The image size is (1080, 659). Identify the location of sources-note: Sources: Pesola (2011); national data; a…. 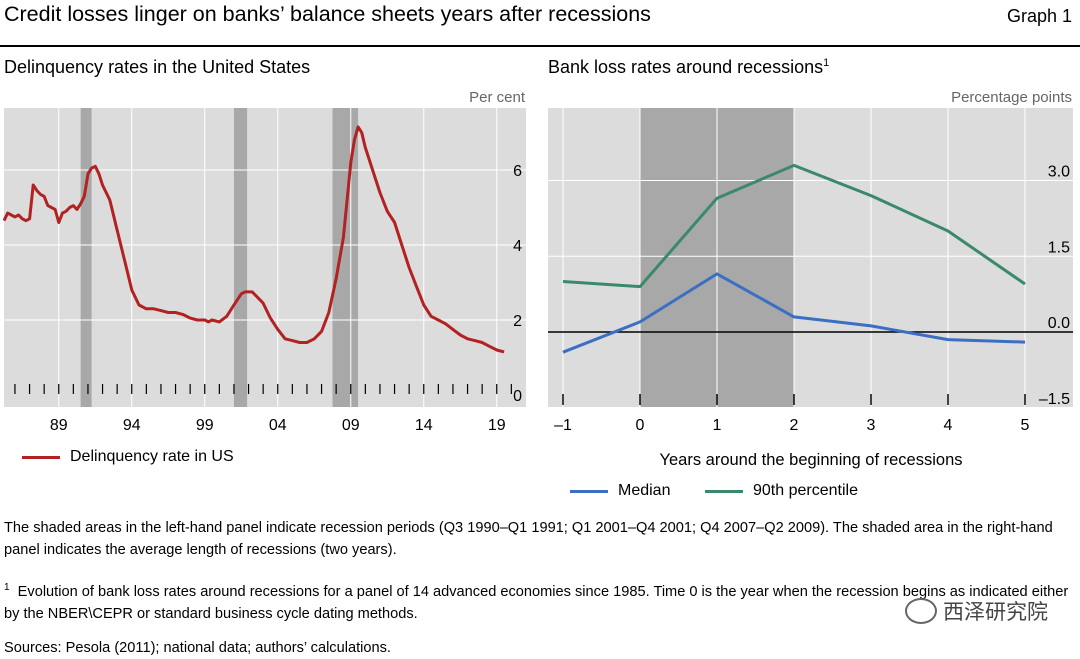
(197, 648).